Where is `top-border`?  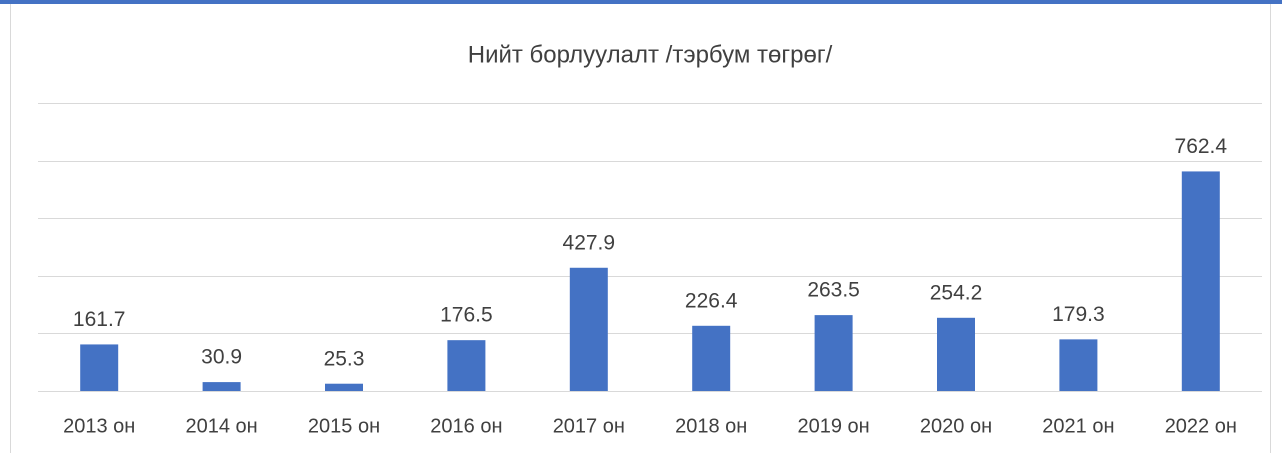 top-border is located at coordinates (641, 2).